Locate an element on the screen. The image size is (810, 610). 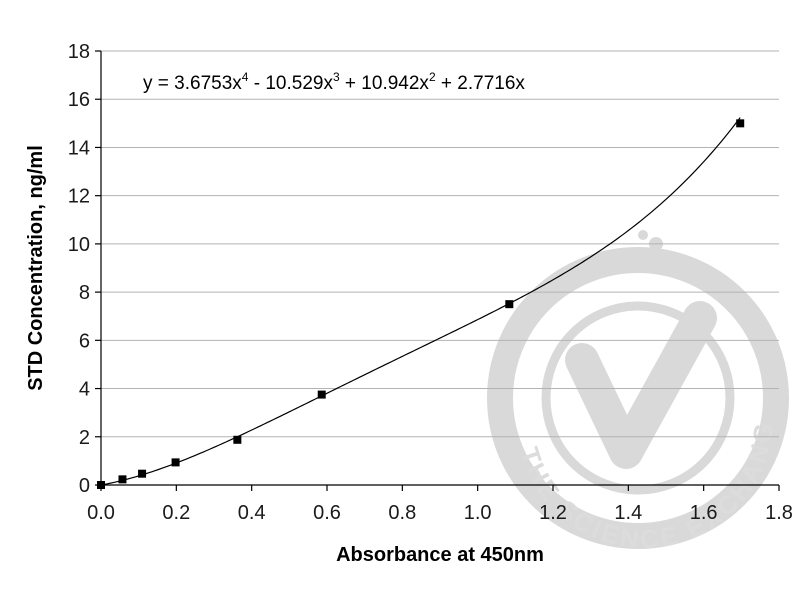
y-tick-label: 2 is located at coordinates (84, 438).